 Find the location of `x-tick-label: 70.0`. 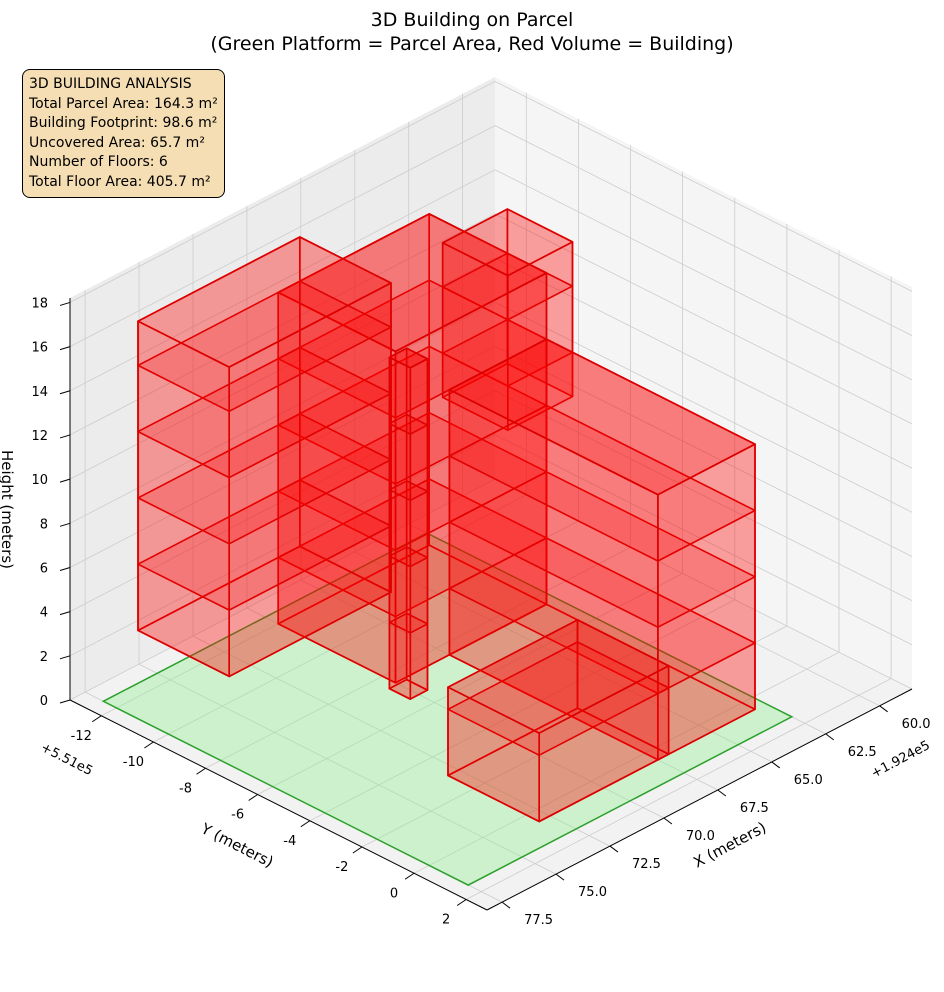

x-tick-label: 70.0 is located at coordinates (700, 836).